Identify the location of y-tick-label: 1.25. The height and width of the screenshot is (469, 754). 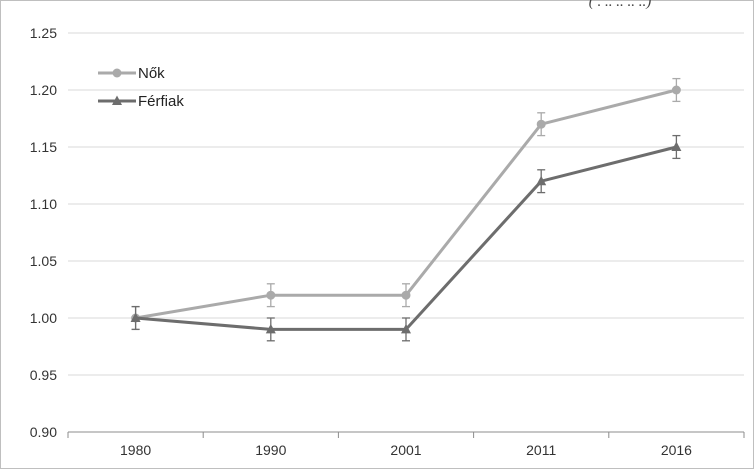
(43, 33).